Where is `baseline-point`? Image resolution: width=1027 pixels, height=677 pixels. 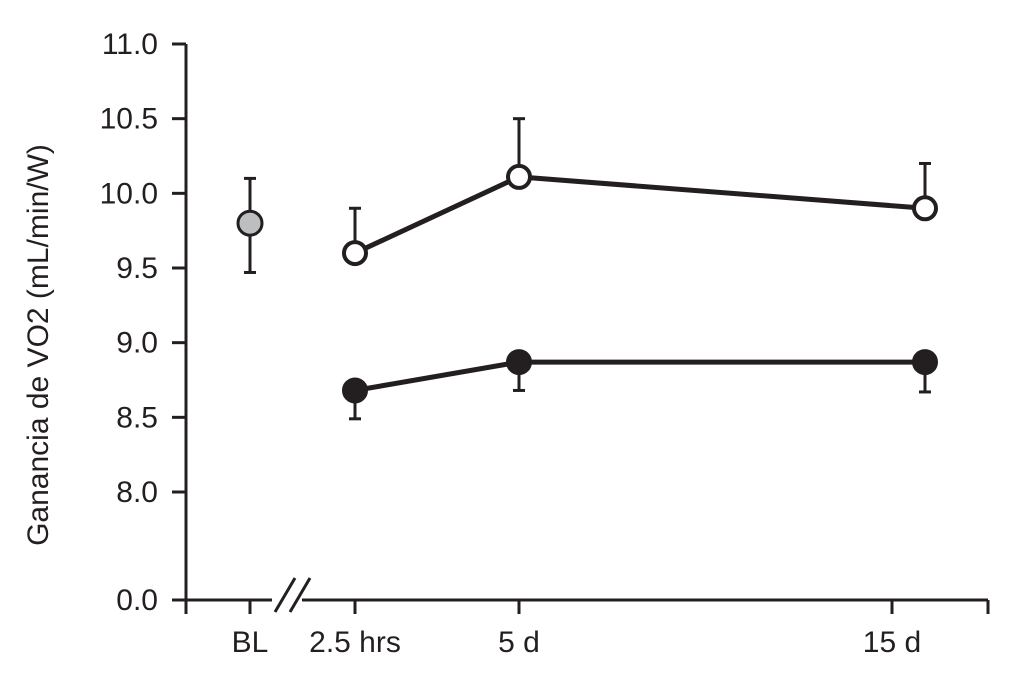
baseline-point is located at coordinates (250, 223).